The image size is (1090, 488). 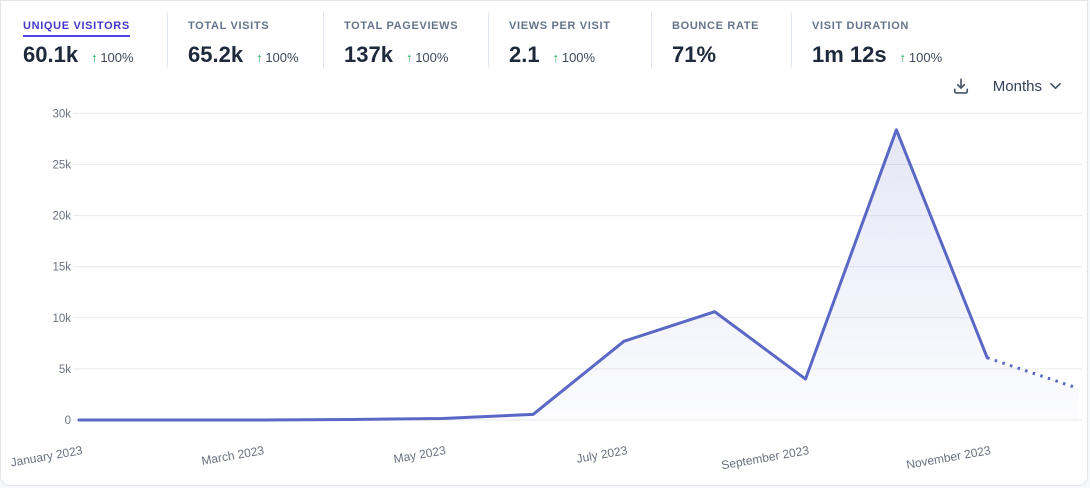 I want to click on y-tick-label: 10k, so click(x=61, y=319).